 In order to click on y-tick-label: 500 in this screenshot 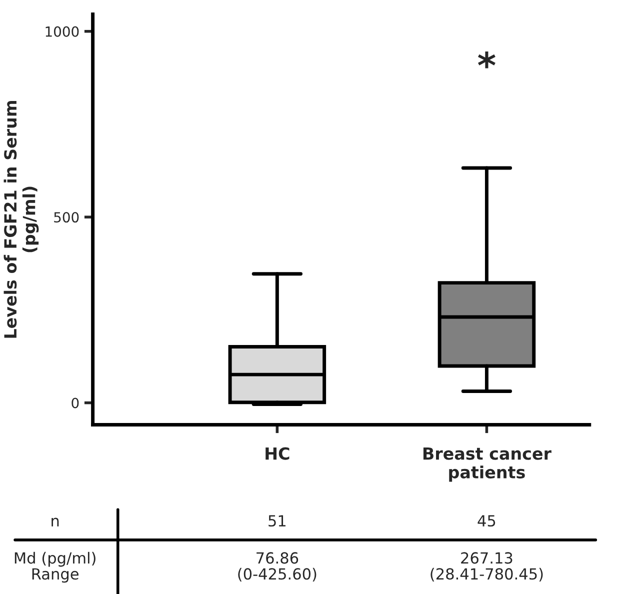, I will do `click(66, 217)`.